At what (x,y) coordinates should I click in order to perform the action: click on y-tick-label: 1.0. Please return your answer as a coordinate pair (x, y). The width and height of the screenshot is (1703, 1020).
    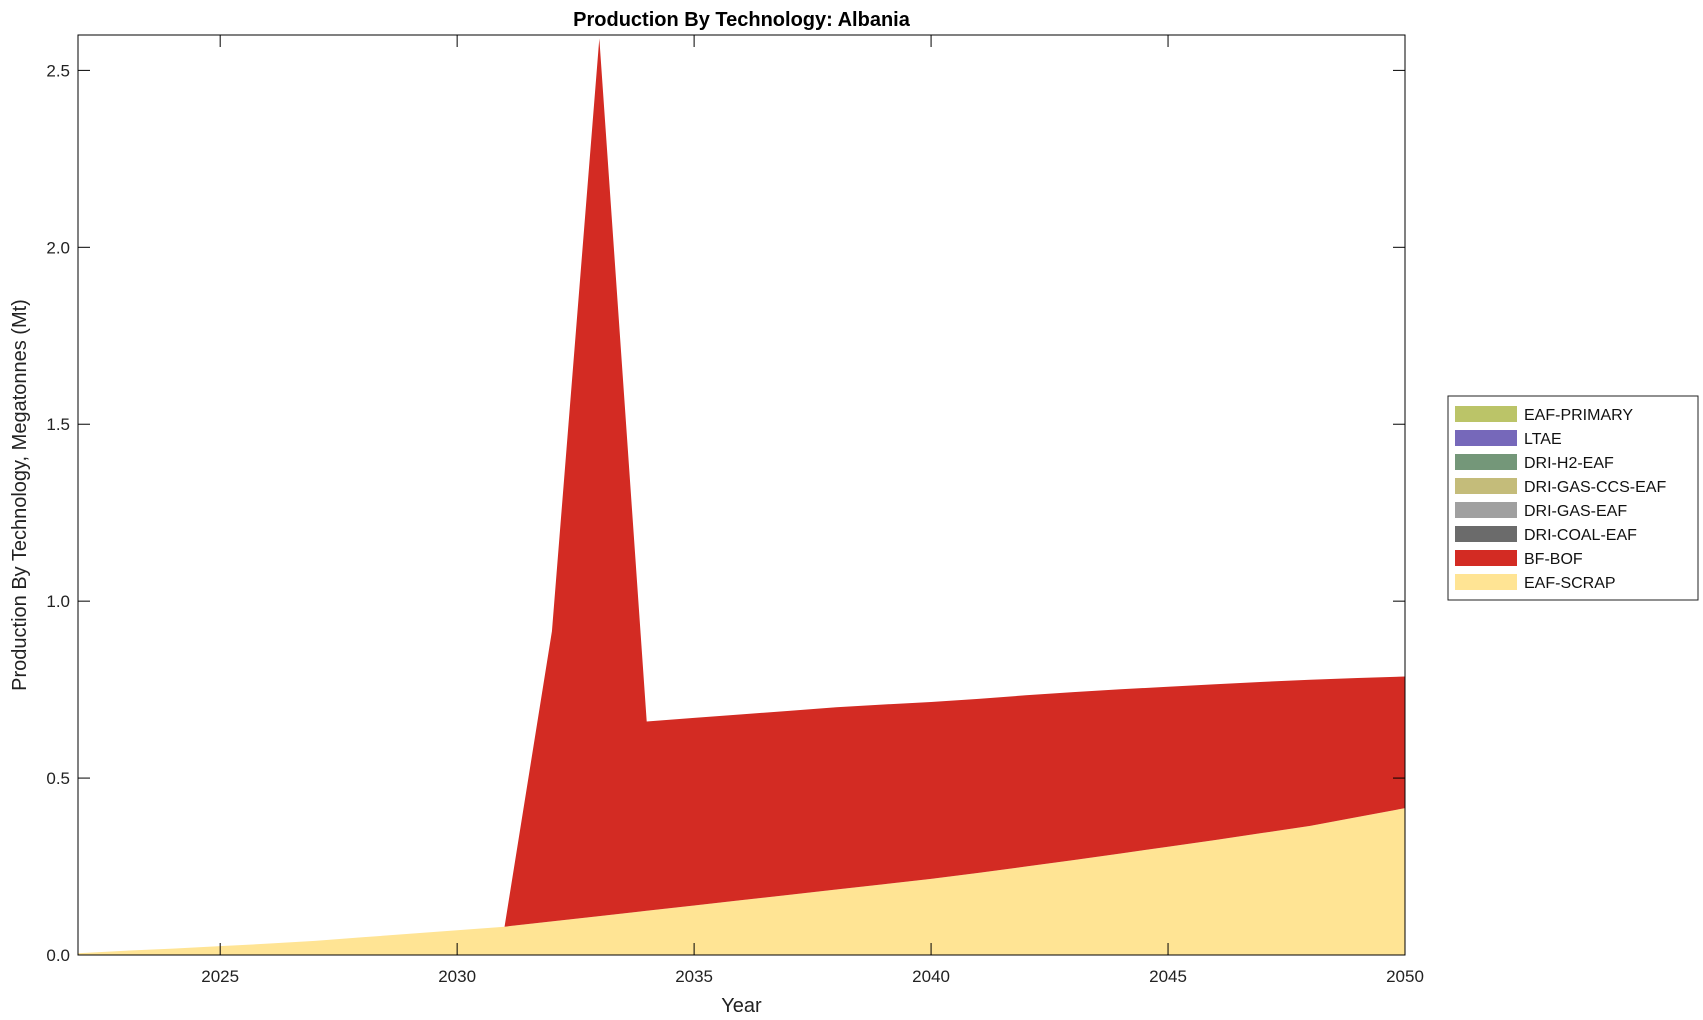
    Looking at the image, I should click on (58, 601).